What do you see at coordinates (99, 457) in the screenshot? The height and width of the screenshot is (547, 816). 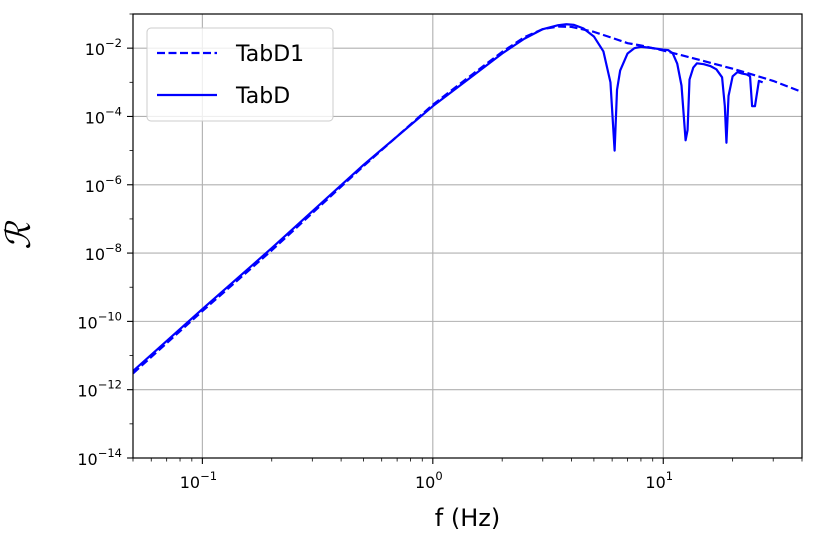 I see `y-tick-label: 10⁻¹⁴` at bounding box center [99, 457].